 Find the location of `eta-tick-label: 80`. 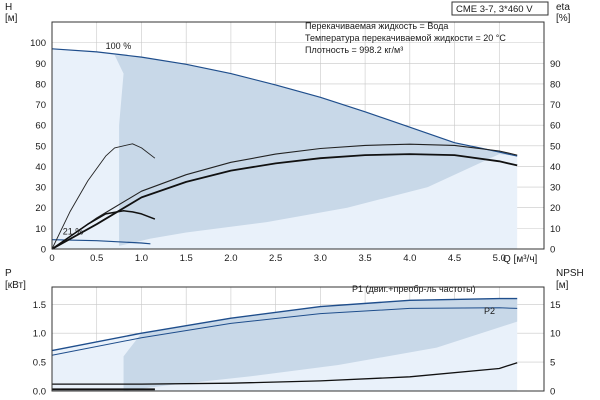

eta-tick-label: 80 is located at coordinates (555, 84).